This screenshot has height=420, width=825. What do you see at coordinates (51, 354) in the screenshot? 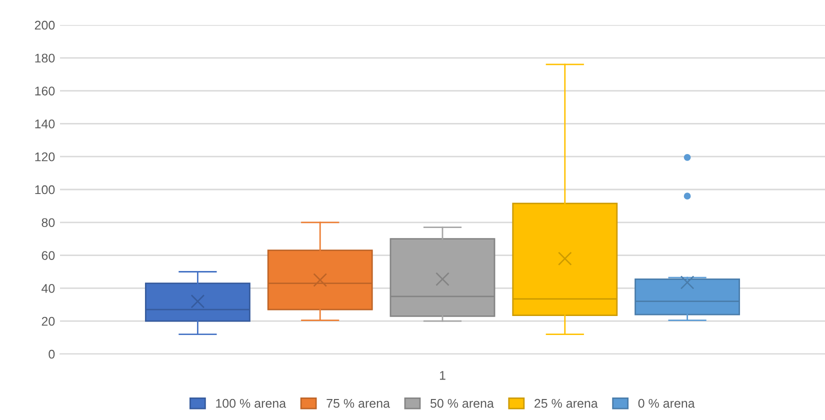
I see `y-tick-label: 0` at bounding box center [51, 354].